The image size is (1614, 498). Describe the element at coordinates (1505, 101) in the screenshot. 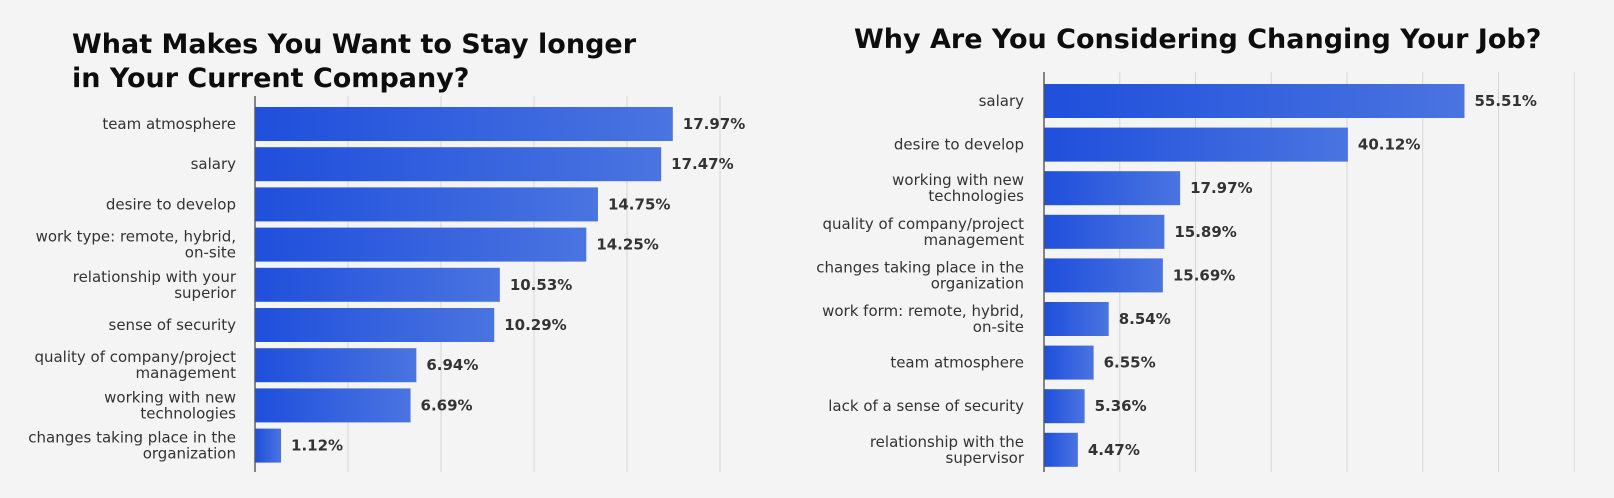

I see `data-label: 55.51%` at that location.